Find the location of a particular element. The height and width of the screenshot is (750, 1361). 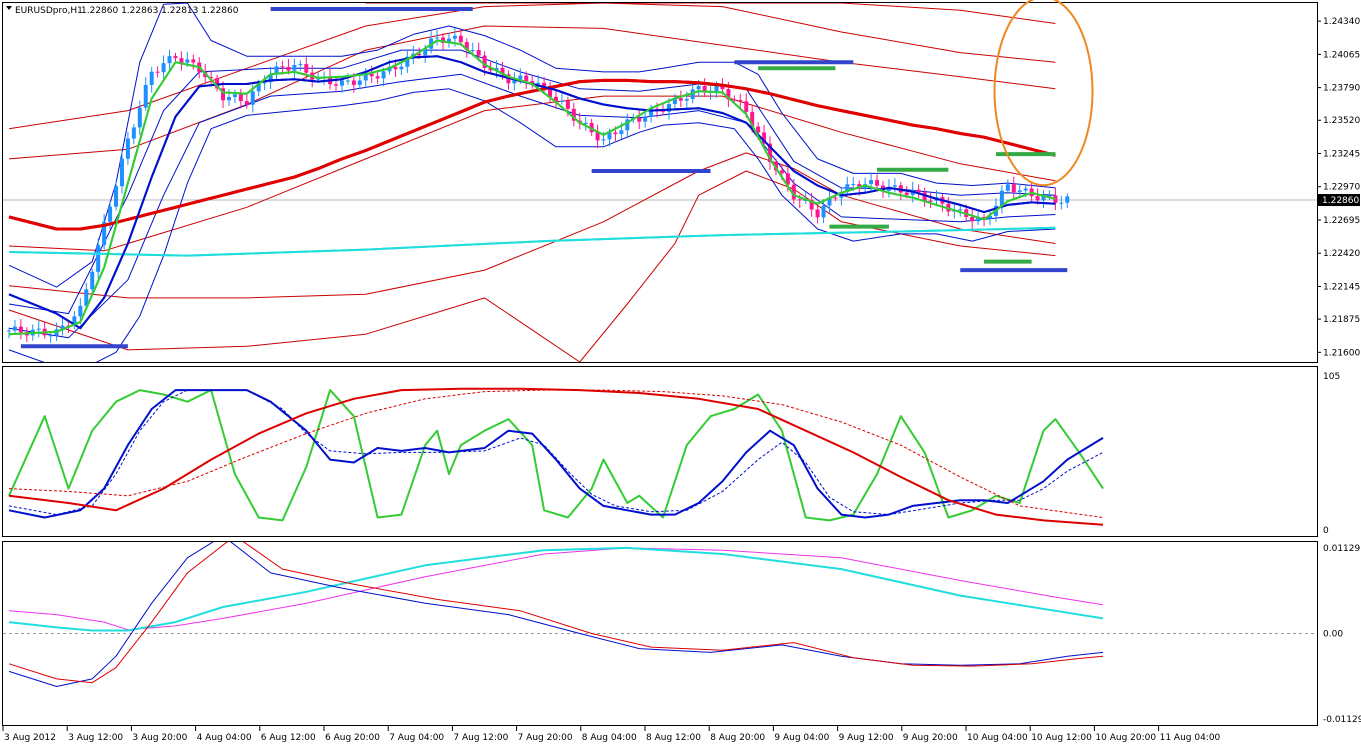

time-tick-label: 9 Aug 12:00 is located at coordinates (866, 738).